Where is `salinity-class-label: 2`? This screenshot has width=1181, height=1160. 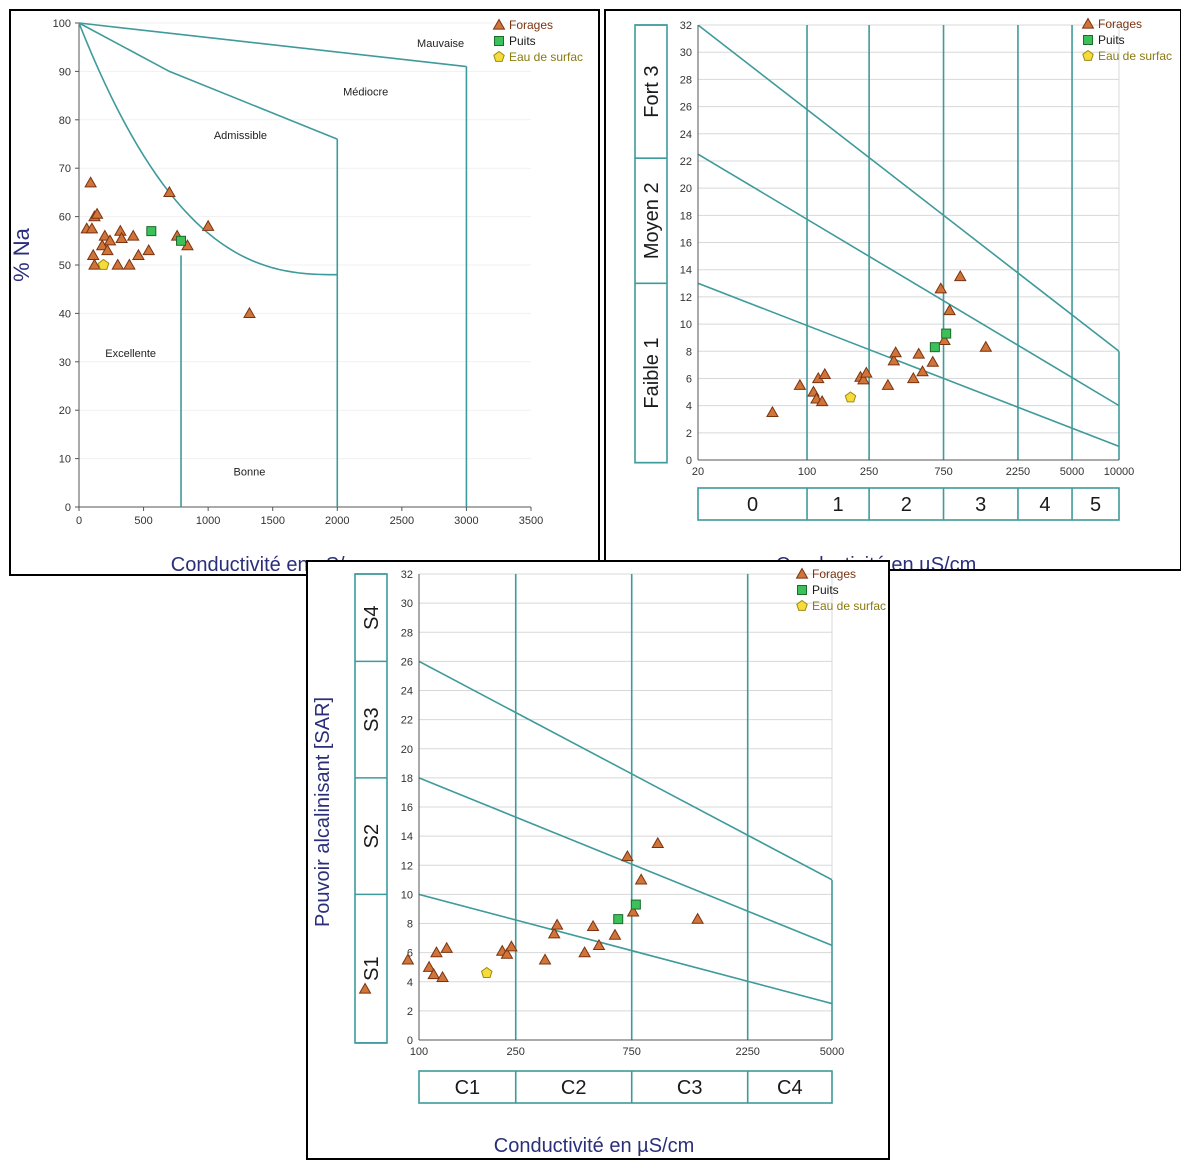
salinity-class-label: 2 is located at coordinates (906, 505).